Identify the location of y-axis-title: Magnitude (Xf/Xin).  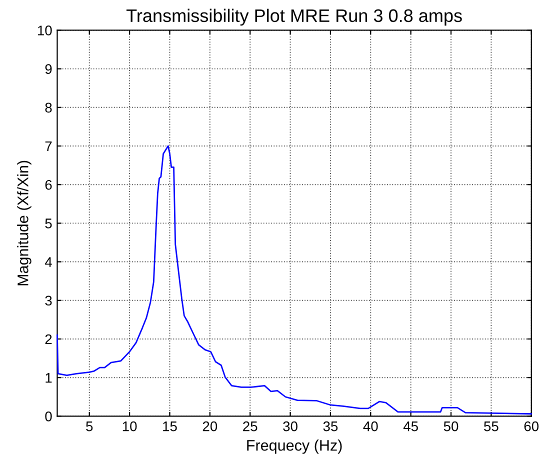
(24, 223).